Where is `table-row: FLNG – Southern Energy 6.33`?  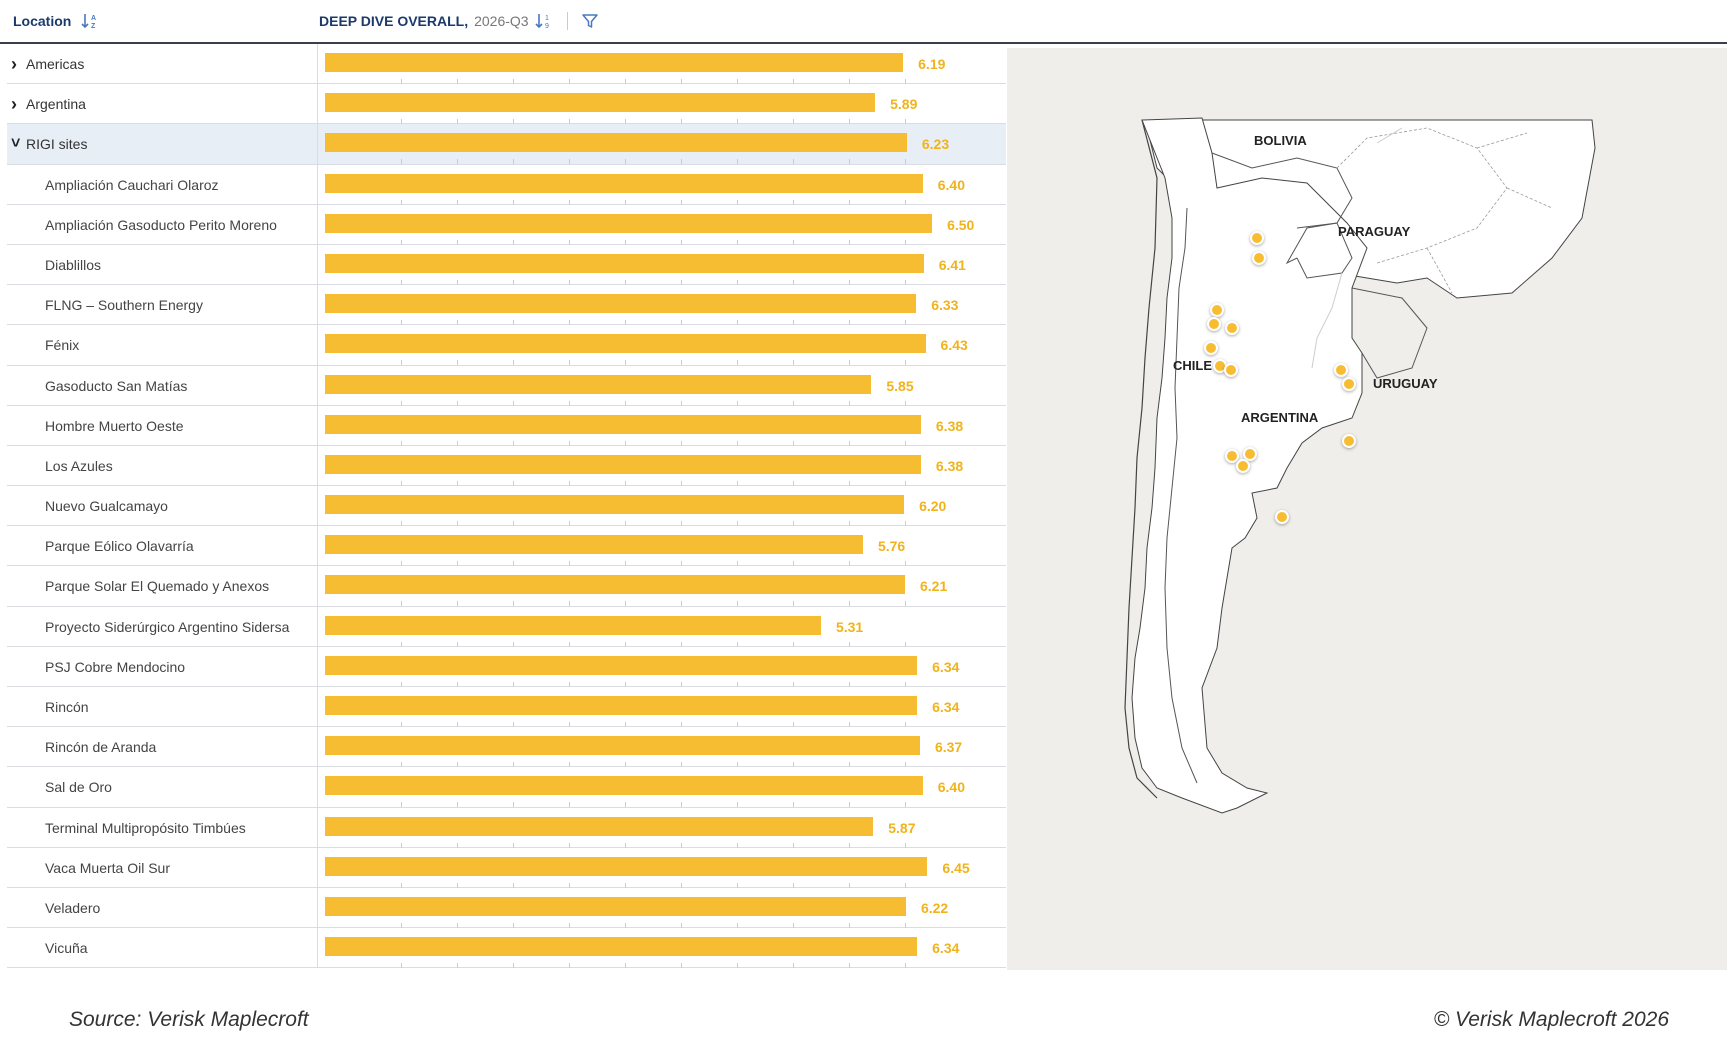 table-row: FLNG – Southern Energy 6.33 is located at coordinates (506, 305).